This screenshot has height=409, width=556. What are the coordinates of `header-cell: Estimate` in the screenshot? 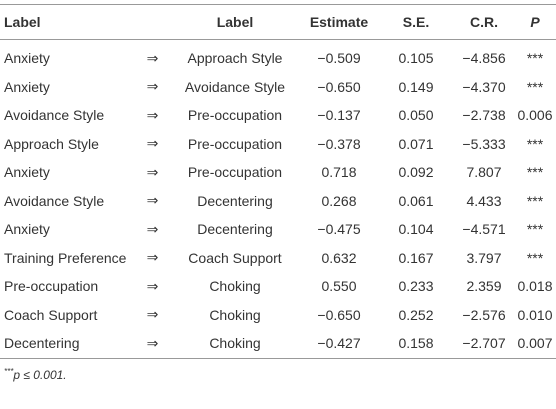 It's located at (339, 22).